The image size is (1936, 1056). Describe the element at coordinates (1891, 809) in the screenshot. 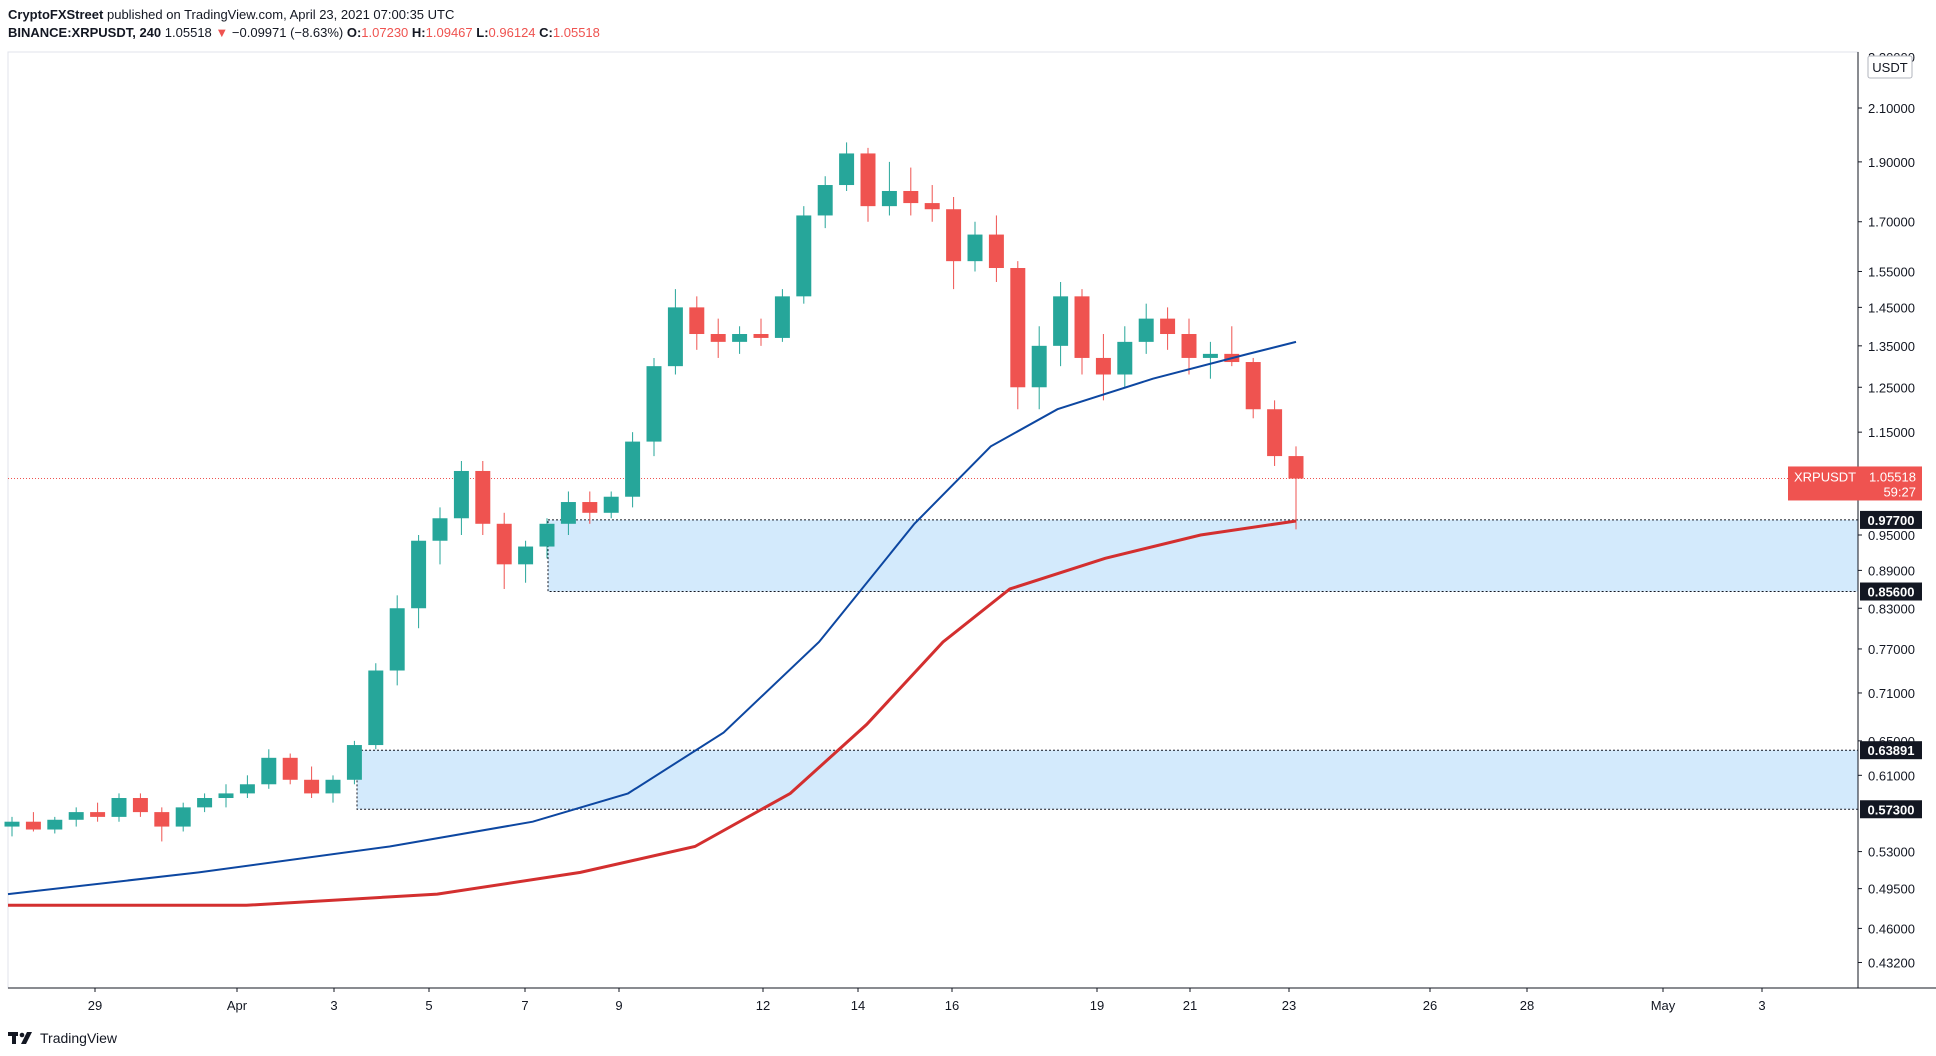

I see `zone-price-label: 0.57300` at that location.